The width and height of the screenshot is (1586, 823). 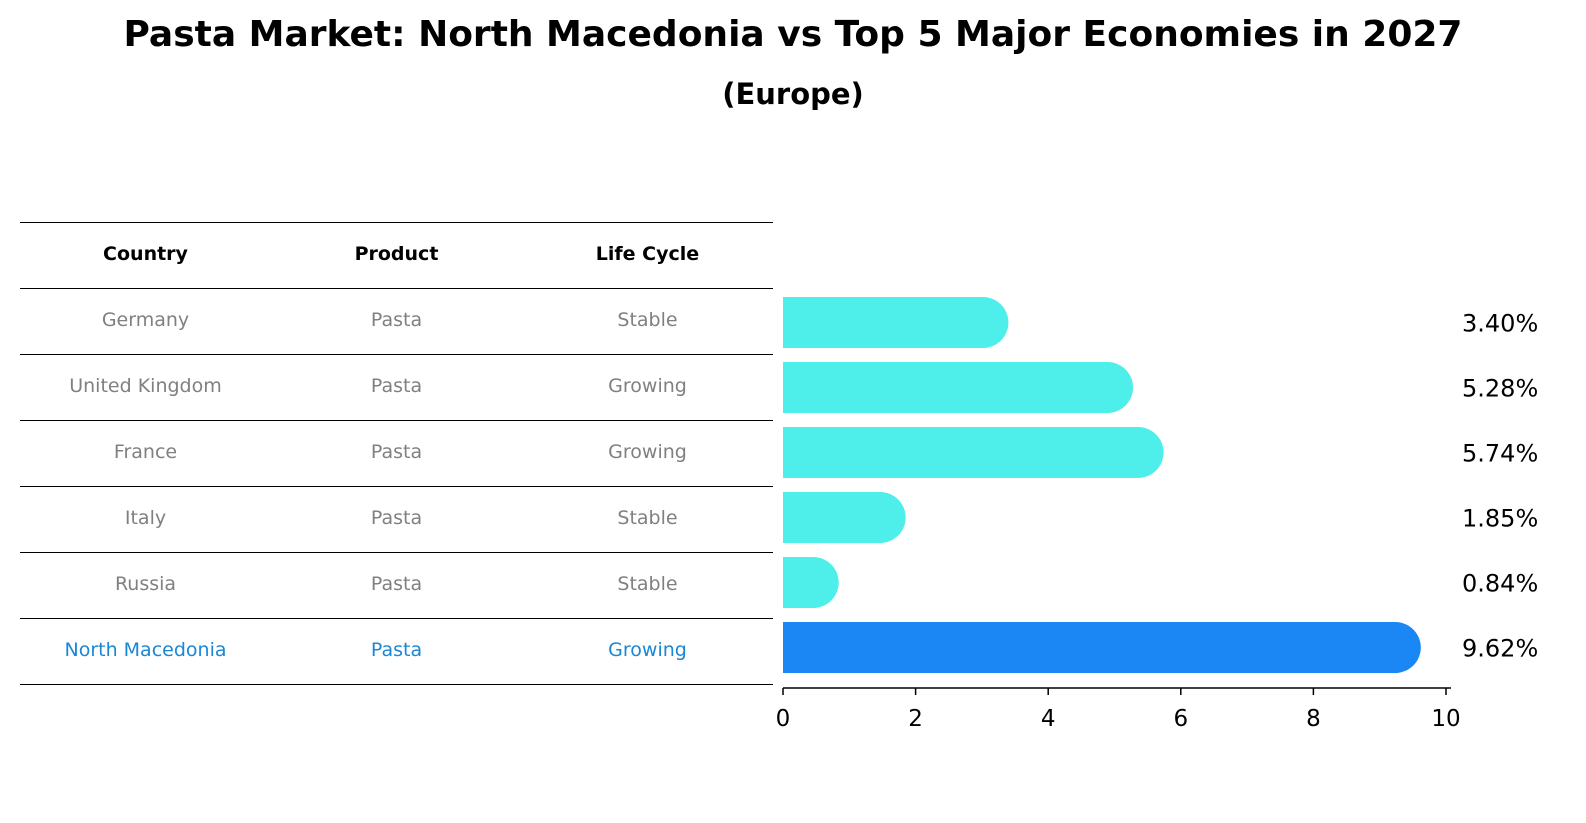 What do you see at coordinates (973, 452) in the screenshot?
I see `bar-france` at bounding box center [973, 452].